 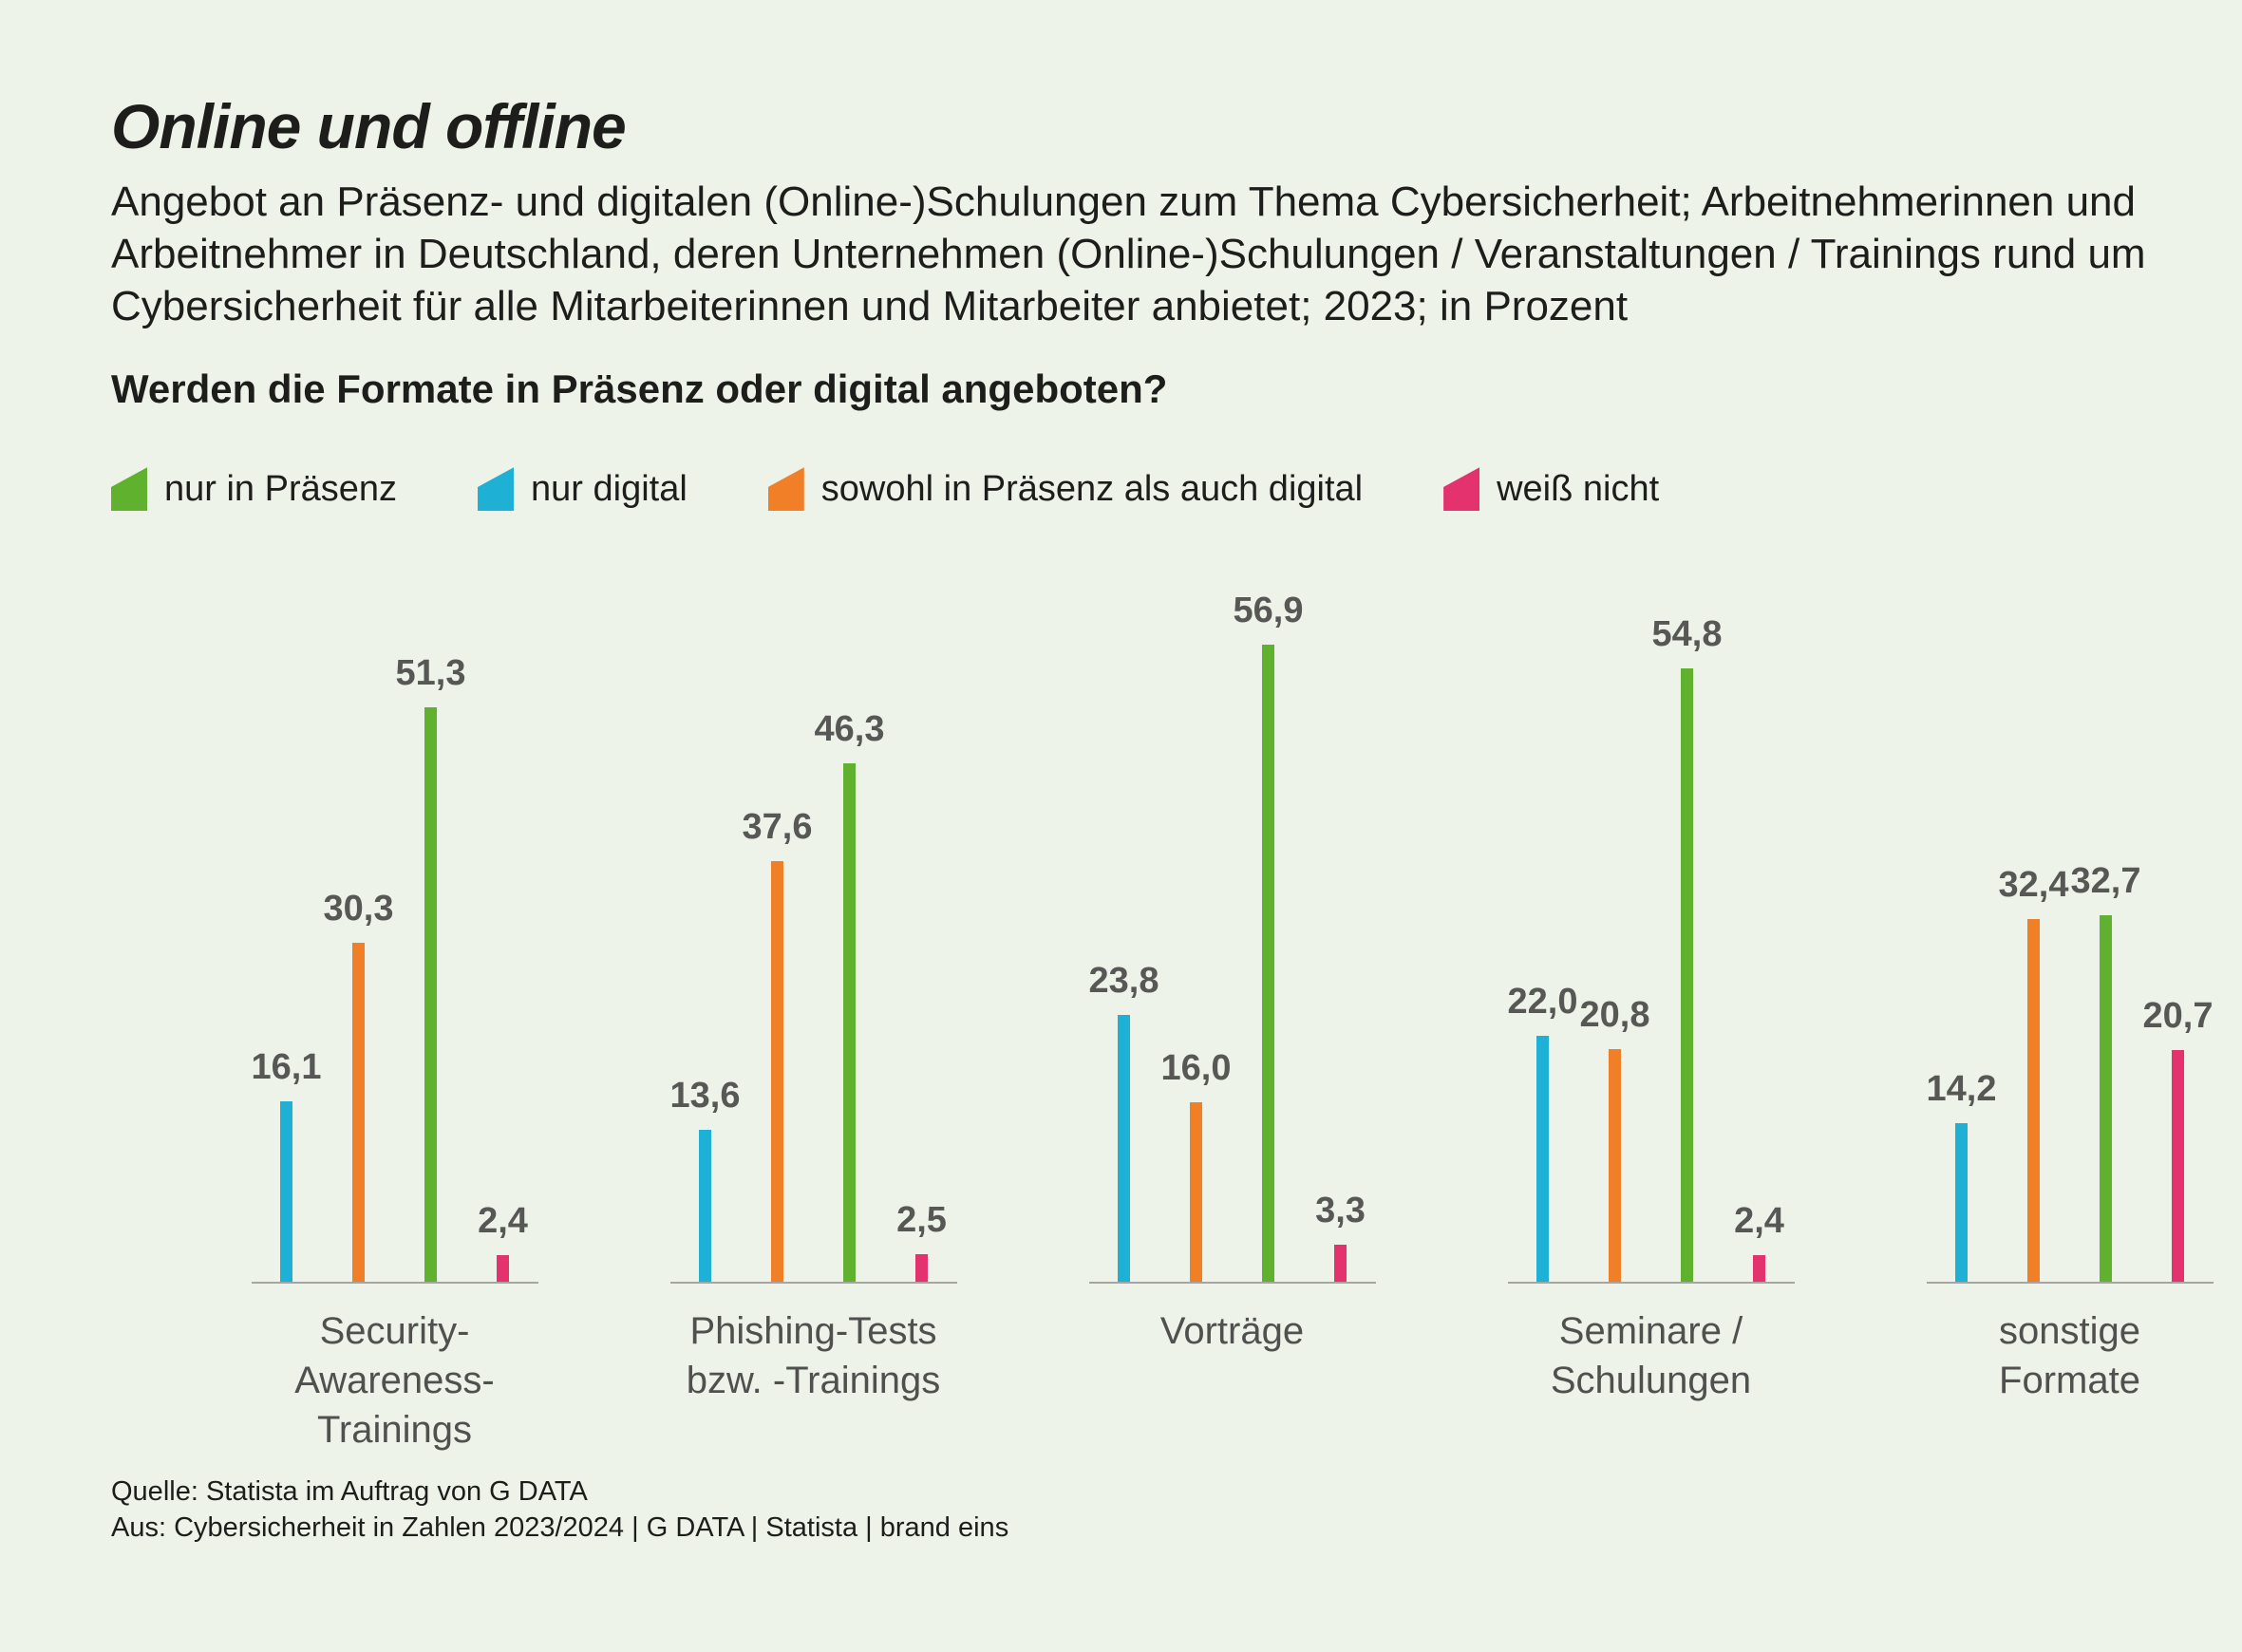 I want to click on legend-item-nur-digital: nur digital, so click(x=583, y=489).